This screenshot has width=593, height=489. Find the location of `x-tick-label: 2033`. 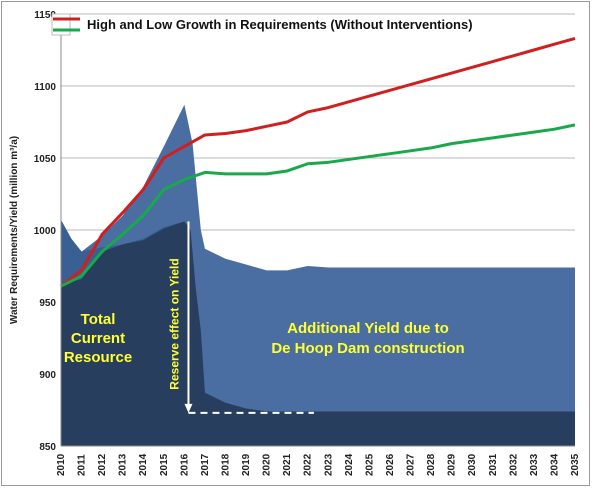

x-tick-label: 2033 is located at coordinates (534, 464).